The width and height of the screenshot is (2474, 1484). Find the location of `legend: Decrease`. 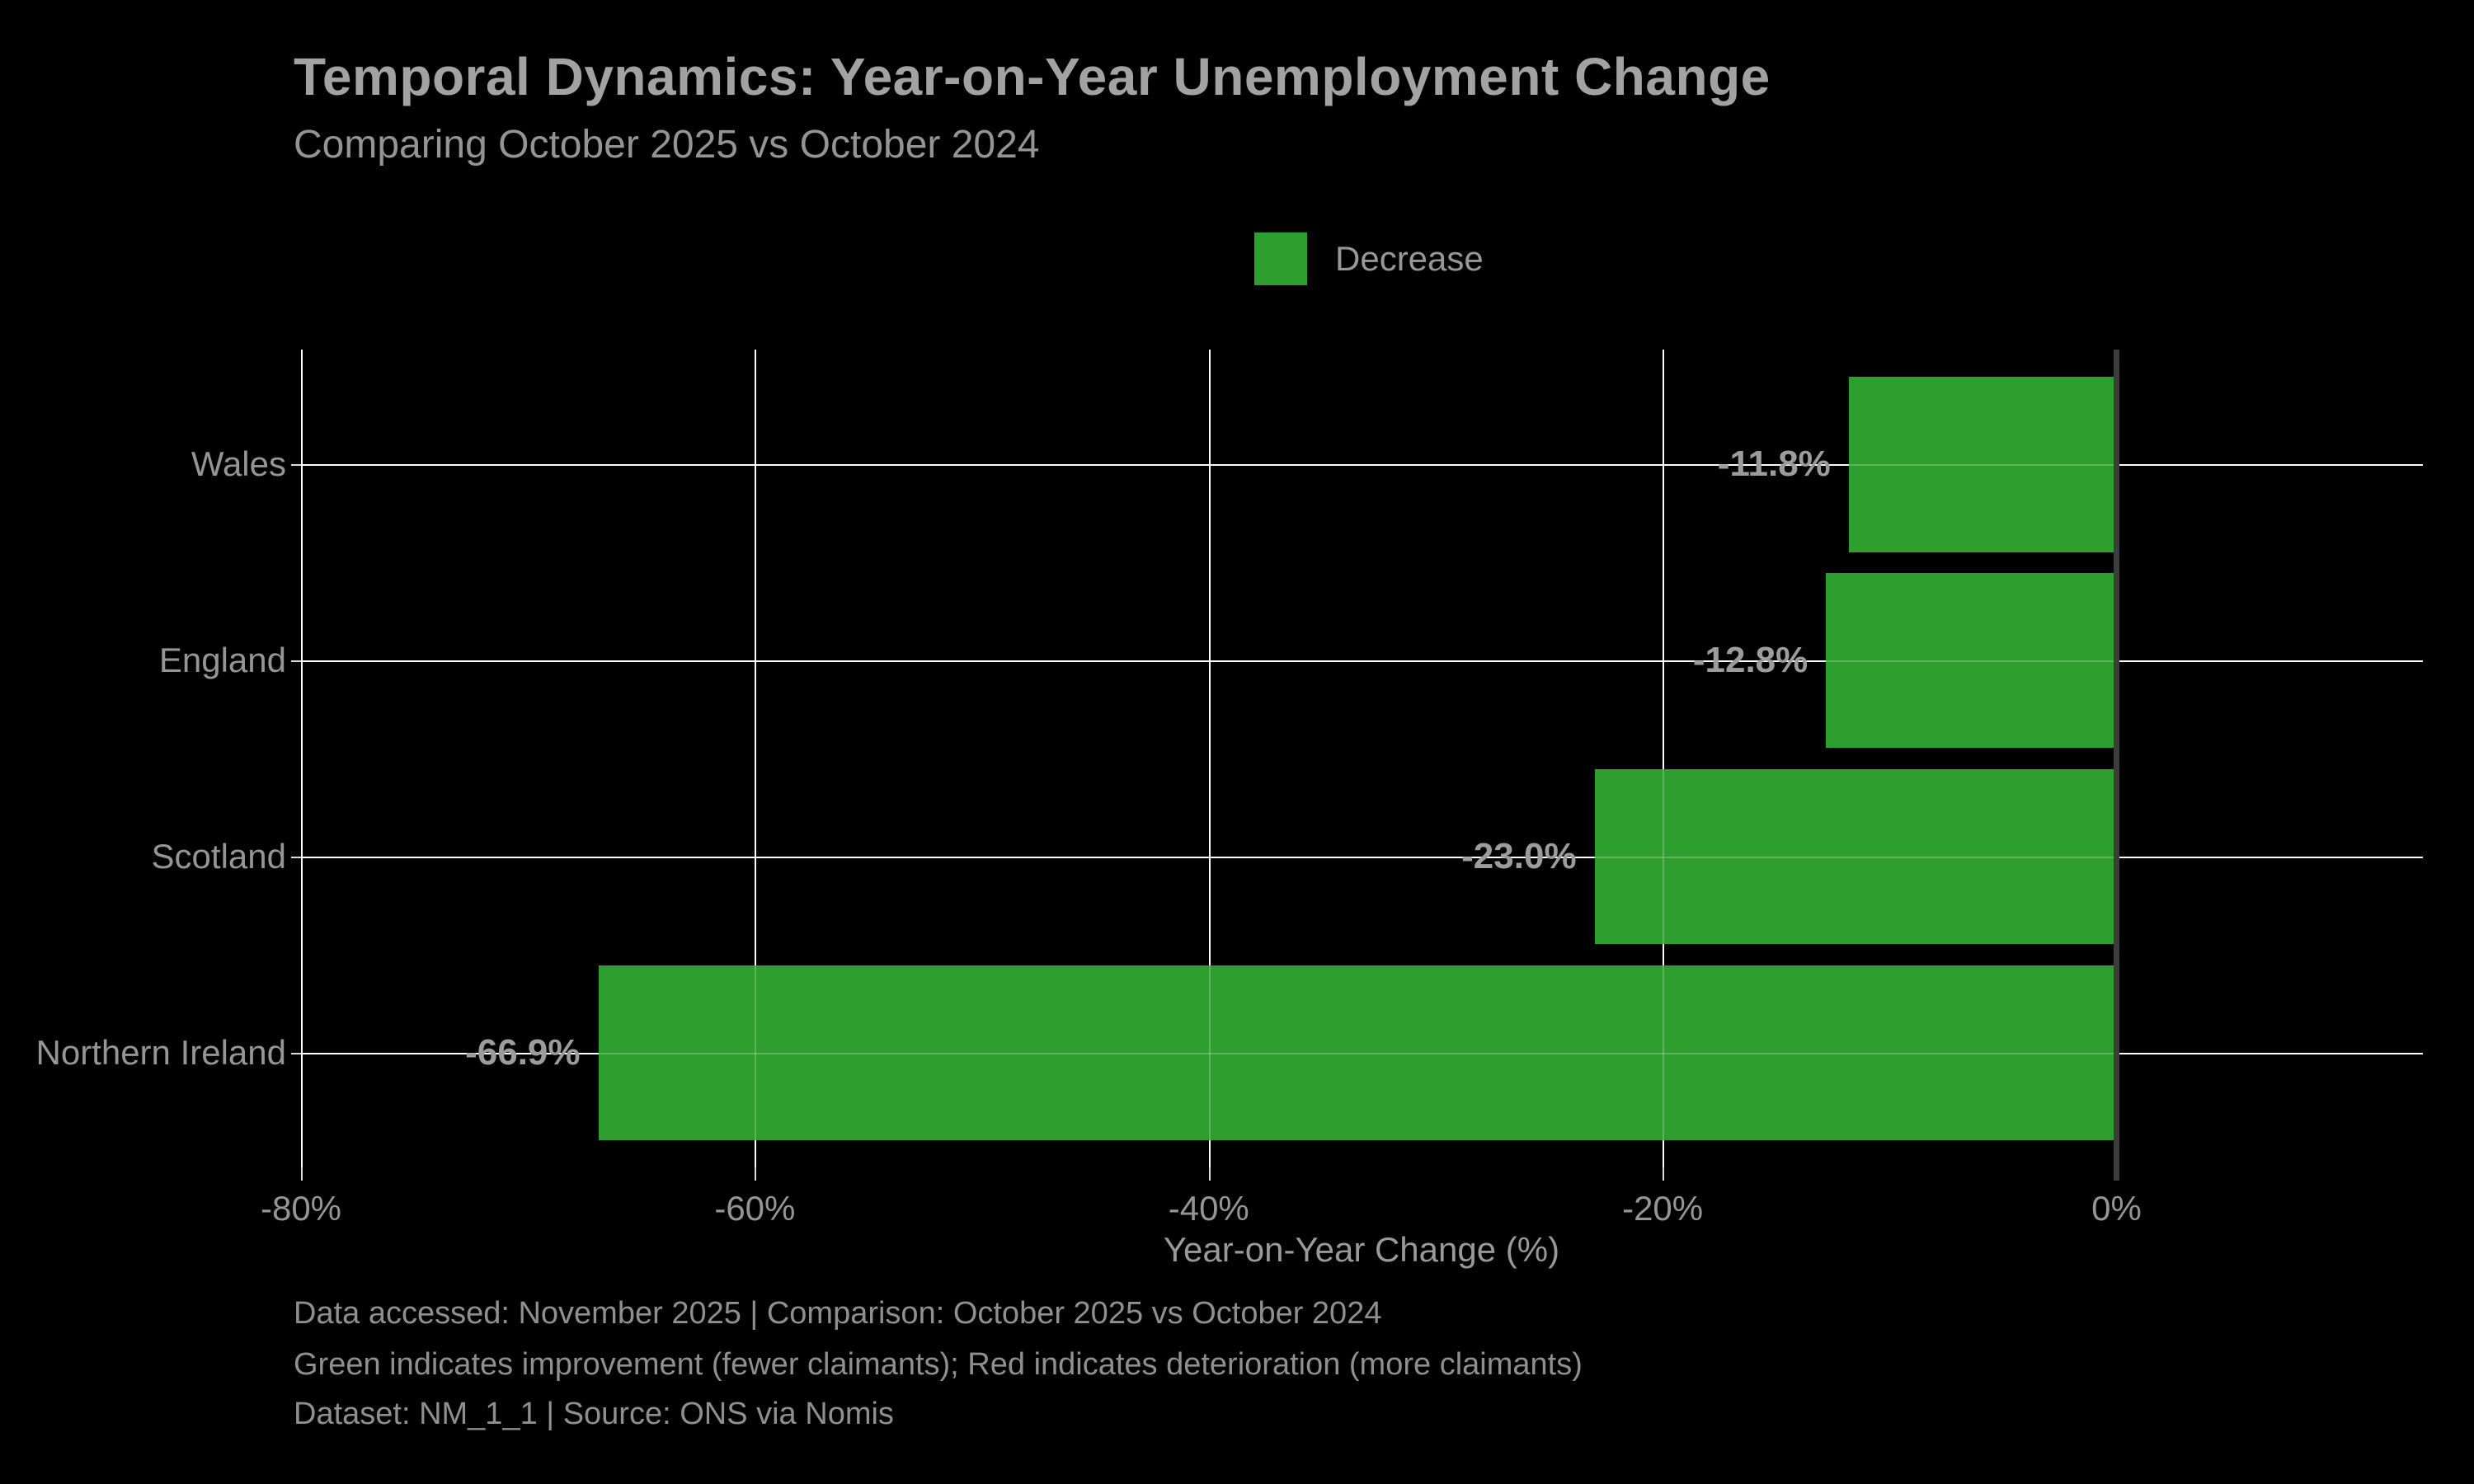

legend: Decrease is located at coordinates (1369, 258).